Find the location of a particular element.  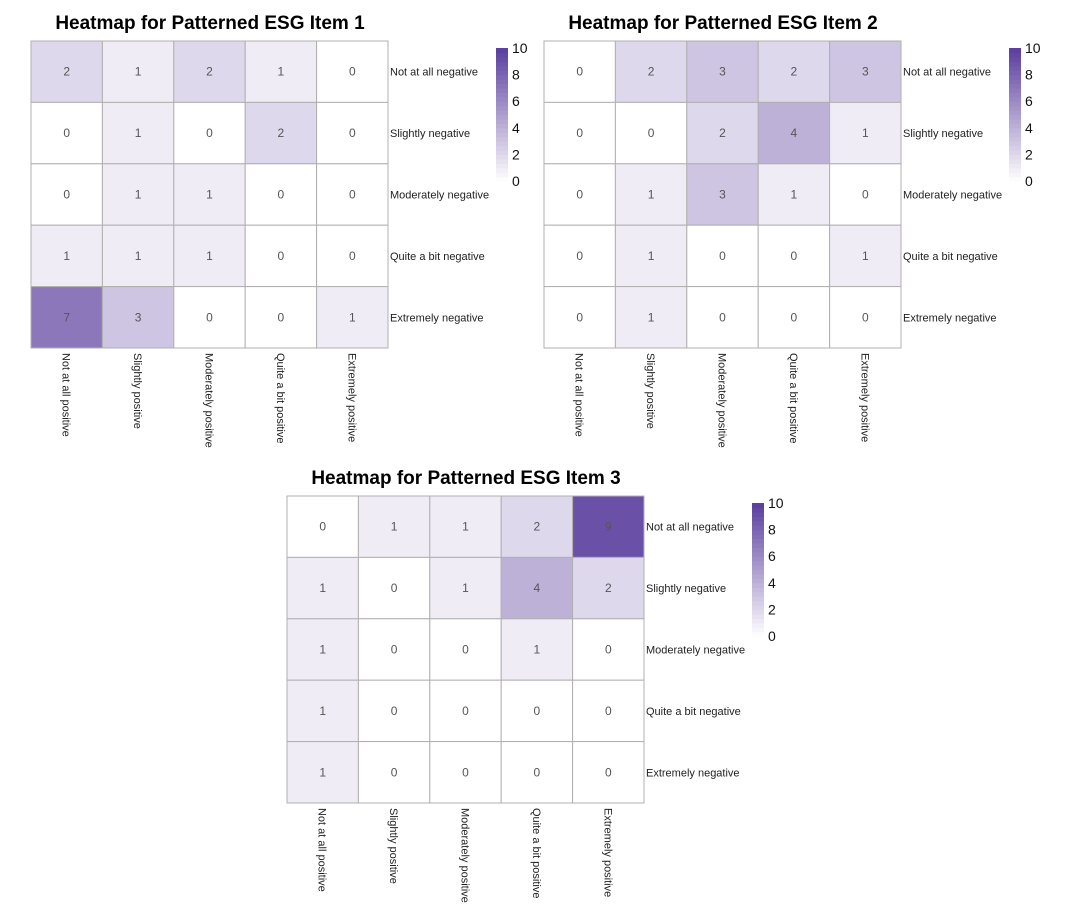

row-label: Extremely negative is located at coordinates (693, 773).